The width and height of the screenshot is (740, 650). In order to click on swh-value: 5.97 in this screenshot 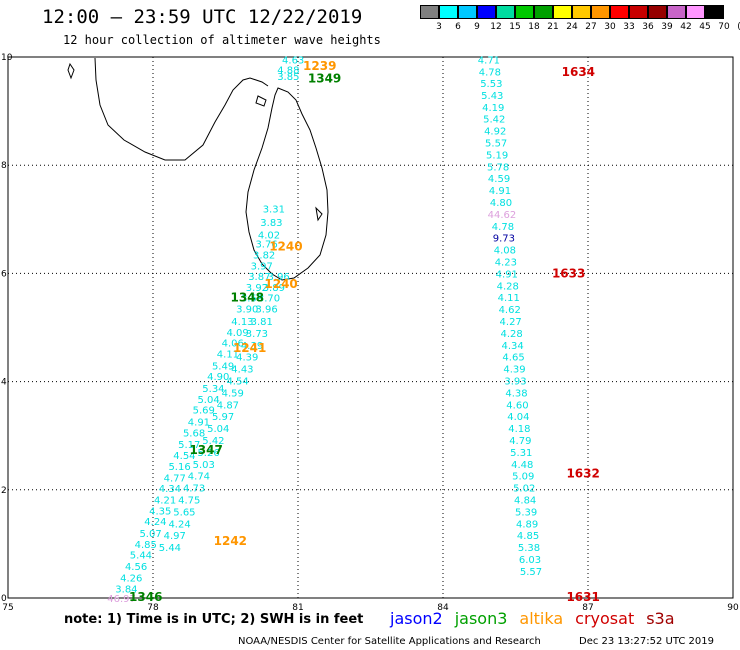, I will do `click(223, 417)`.